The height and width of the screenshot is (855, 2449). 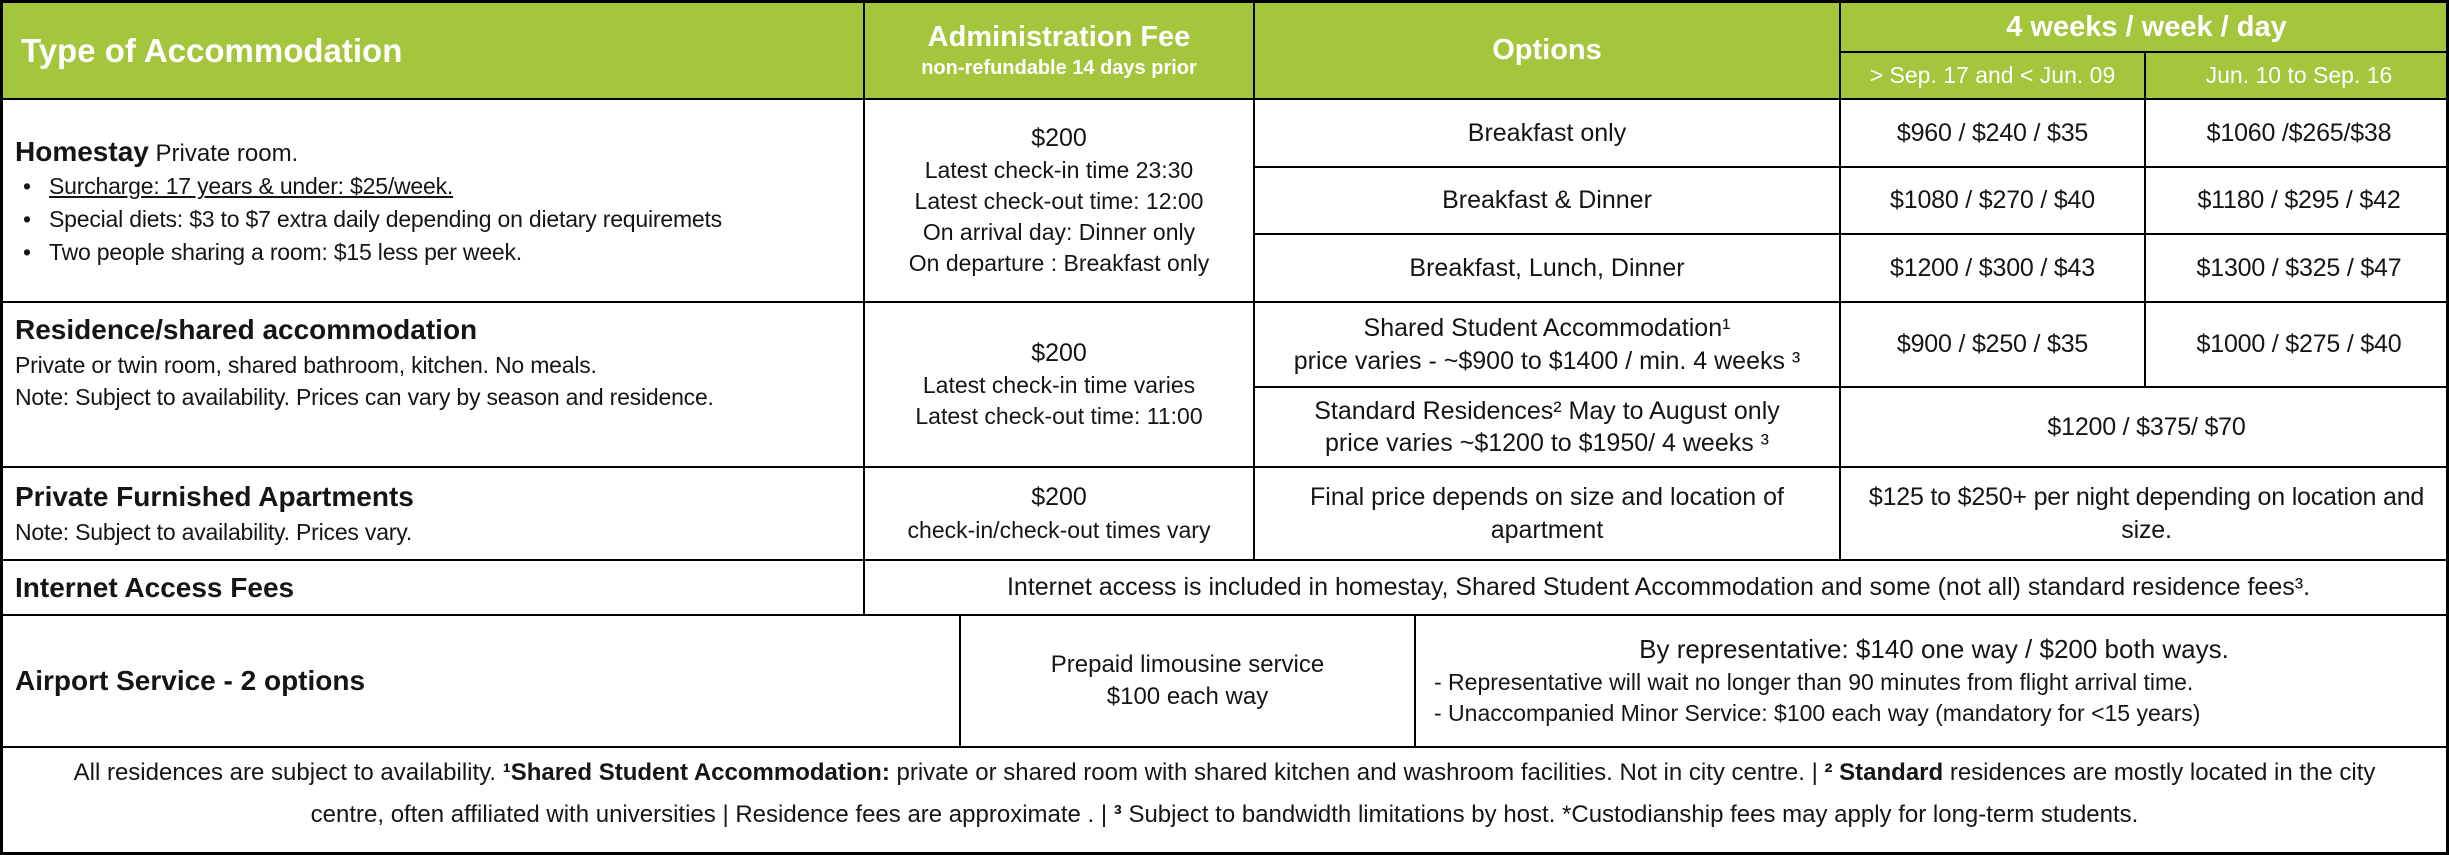 I want to click on price-high-season: $1000 / $275 / $40, so click(x=2296, y=345).